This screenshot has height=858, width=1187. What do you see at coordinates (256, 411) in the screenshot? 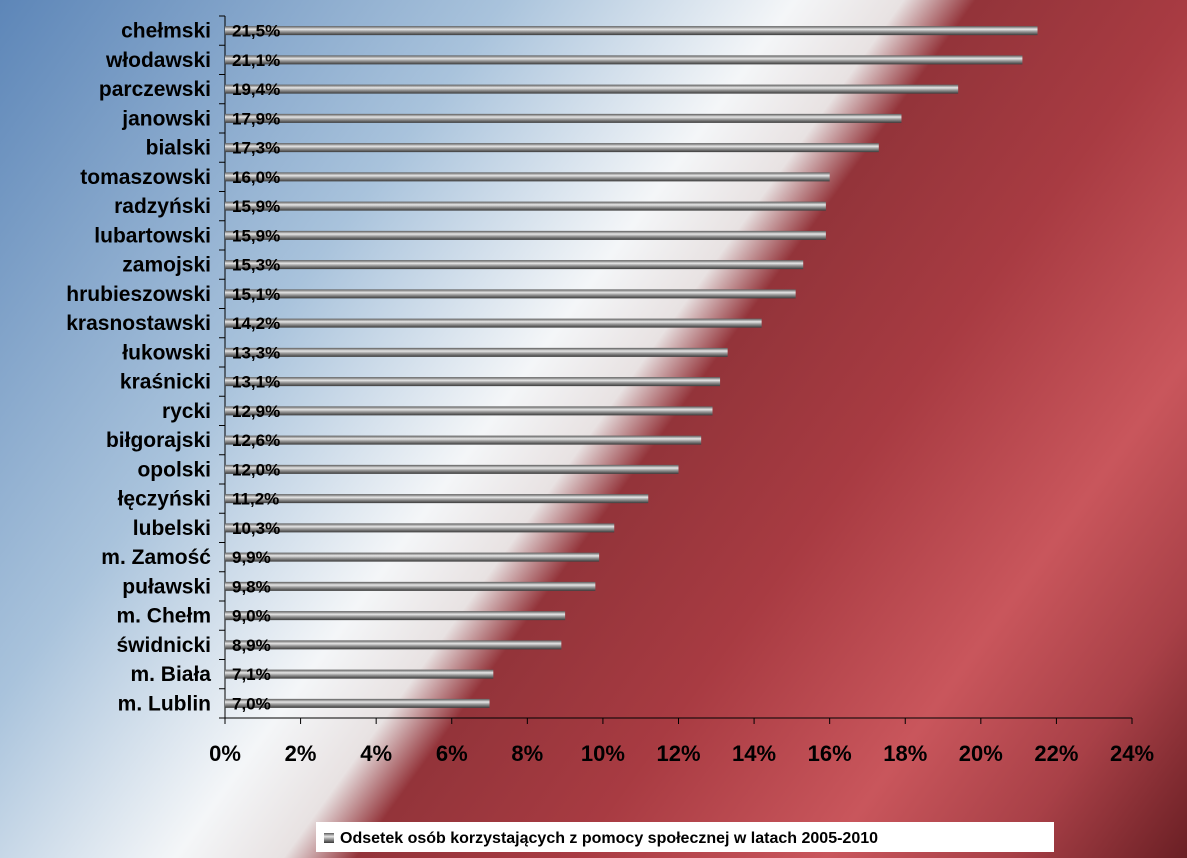
I see `data-label: 12,9%` at bounding box center [256, 411].